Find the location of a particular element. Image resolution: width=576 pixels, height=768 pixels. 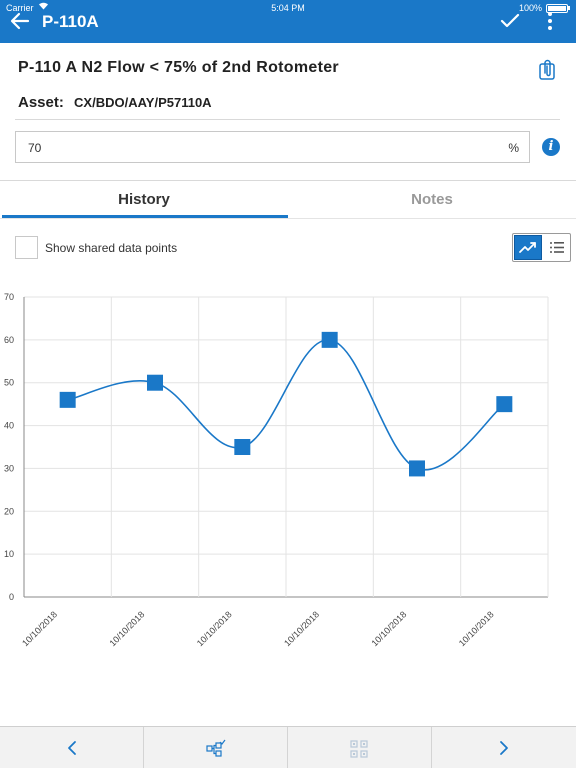

chevron-left-icon is located at coordinates (72, 748).